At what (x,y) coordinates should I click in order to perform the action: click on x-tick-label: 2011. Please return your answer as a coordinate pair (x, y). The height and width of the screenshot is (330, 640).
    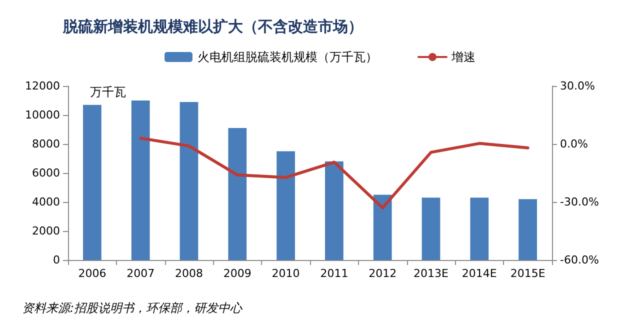
    Looking at the image, I should click on (334, 273).